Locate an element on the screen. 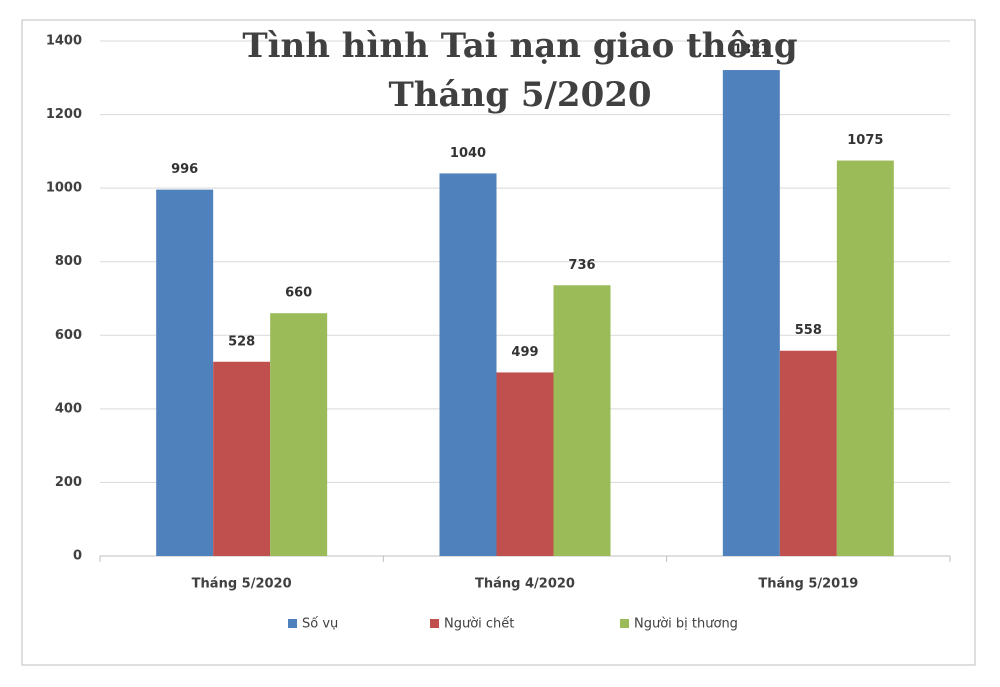 This screenshot has height=687, width=1000. legend-label: Người chết is located at coordinates (479, 624).